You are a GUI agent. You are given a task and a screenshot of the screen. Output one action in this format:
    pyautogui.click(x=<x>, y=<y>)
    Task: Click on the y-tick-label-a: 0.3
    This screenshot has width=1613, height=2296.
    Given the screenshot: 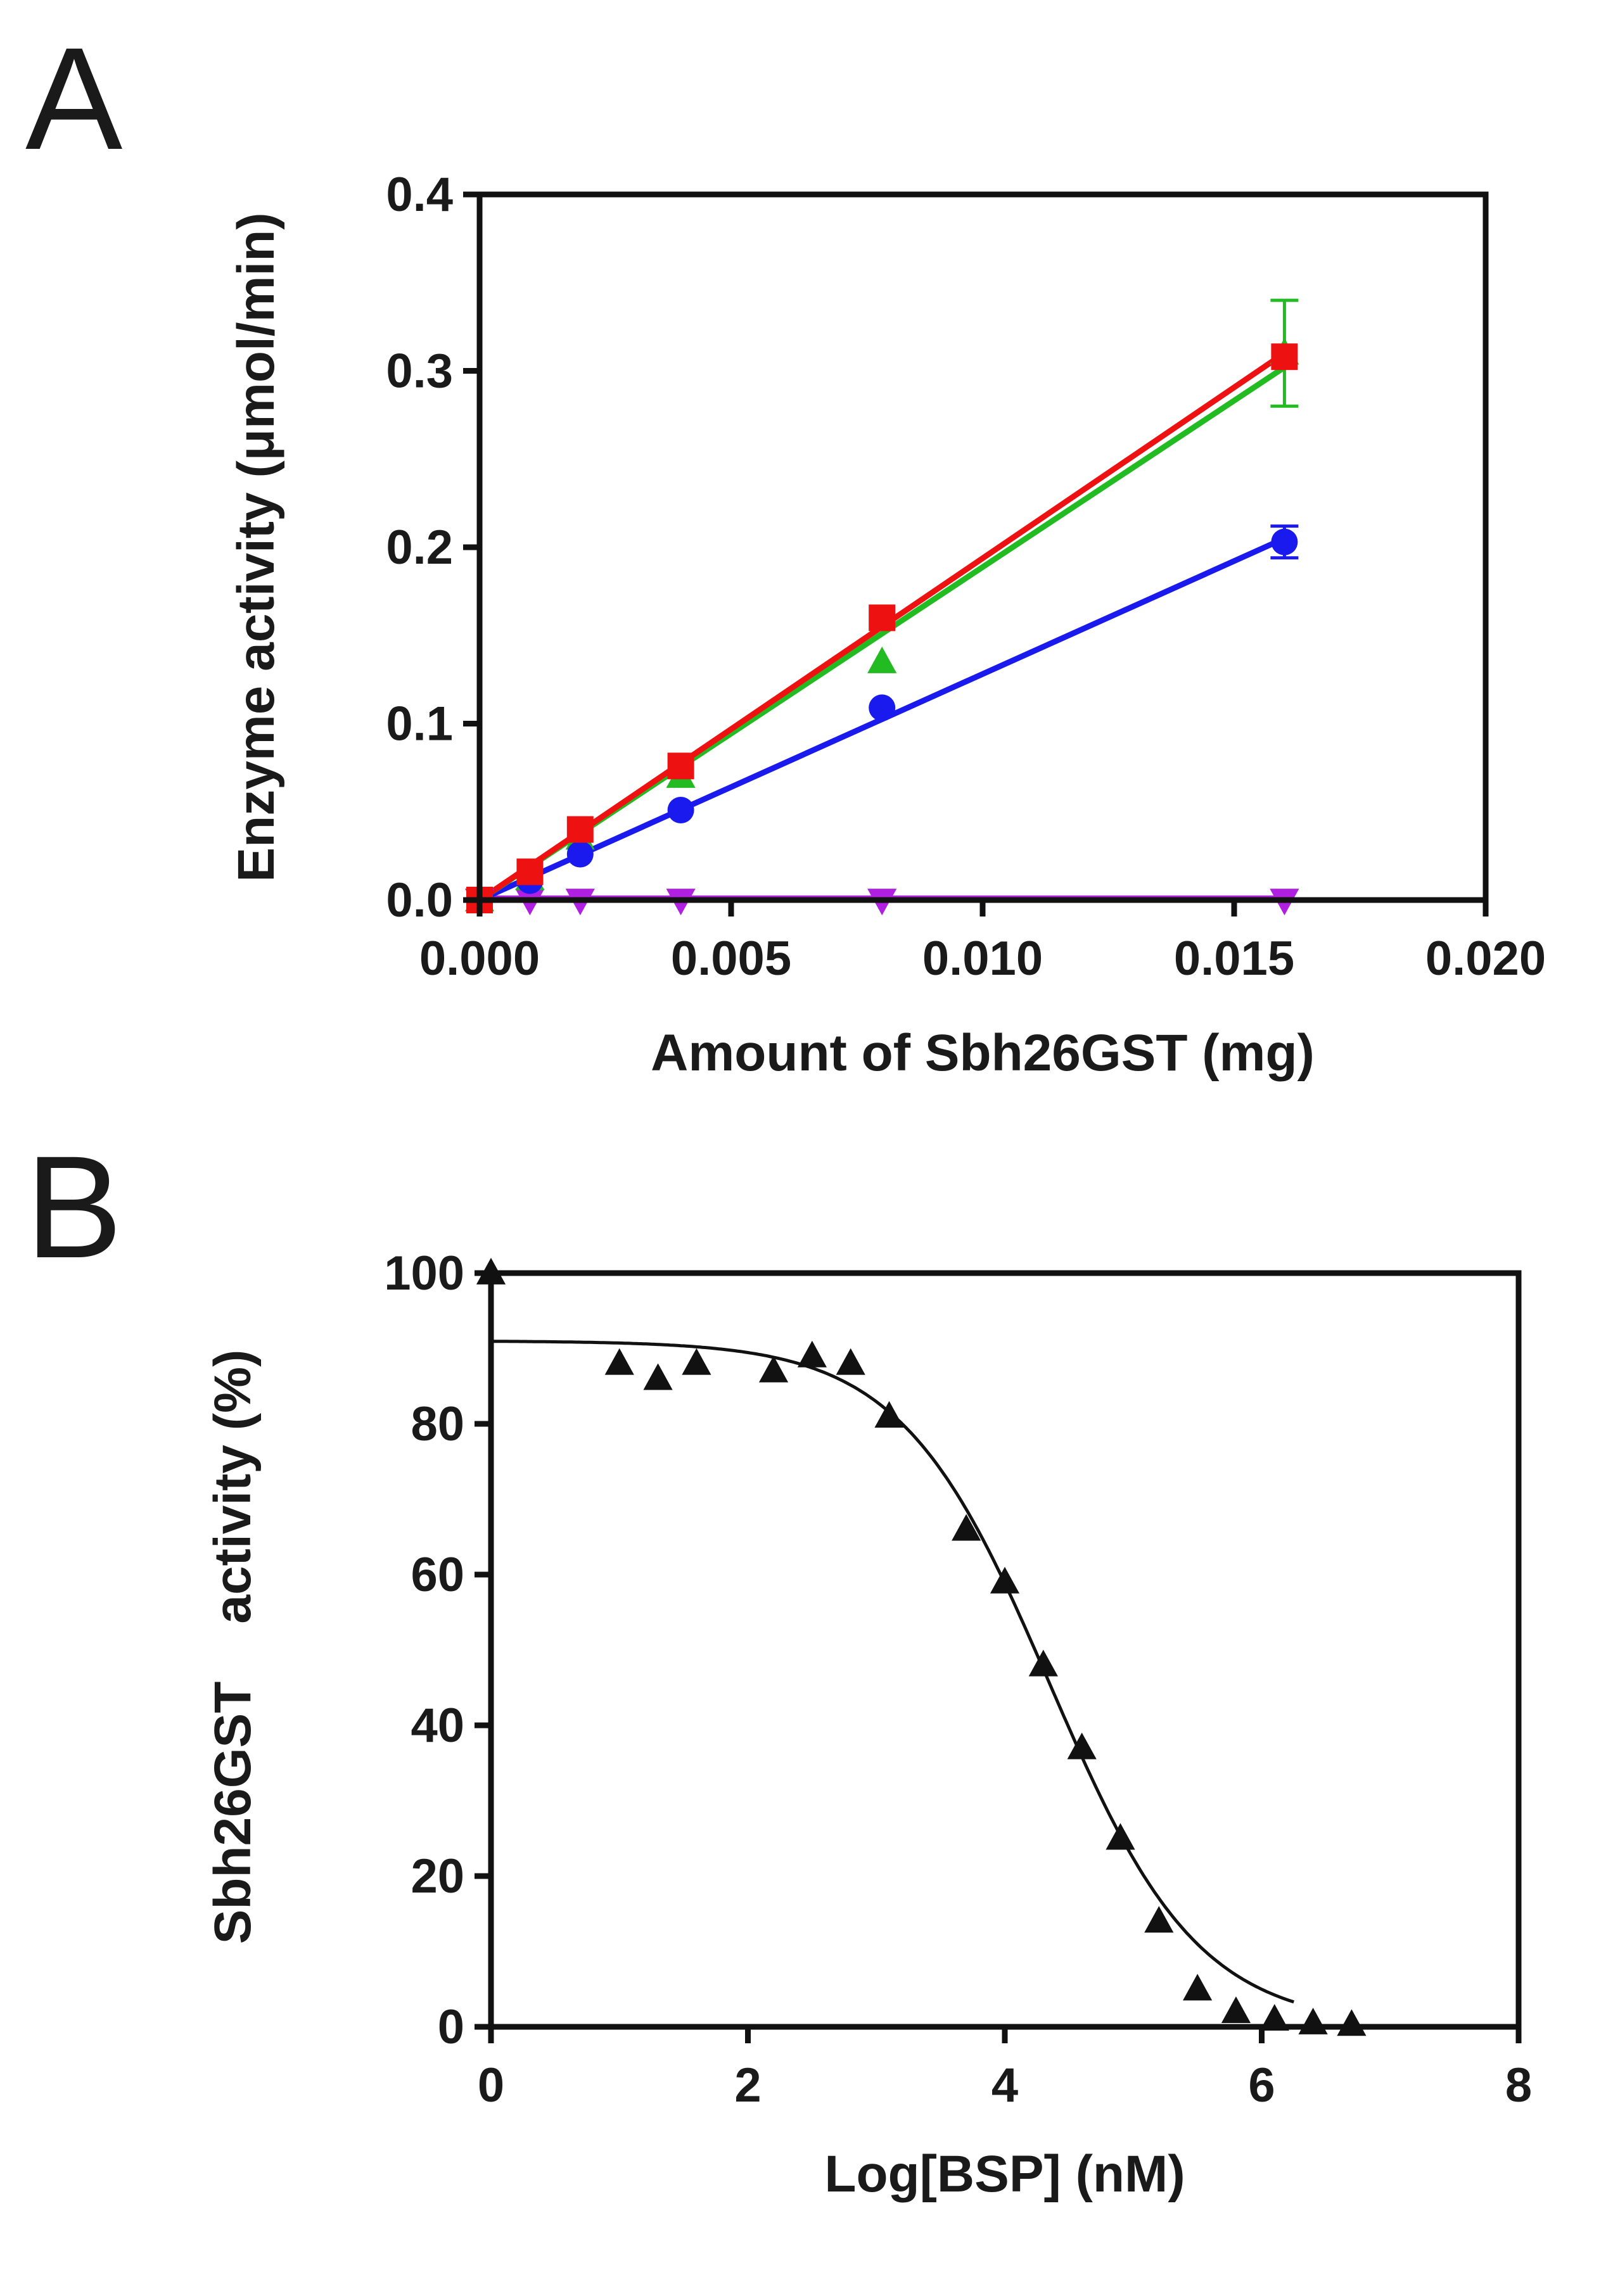 What is the action you would take?
    pyautogui.click(x=420, y=371)
    